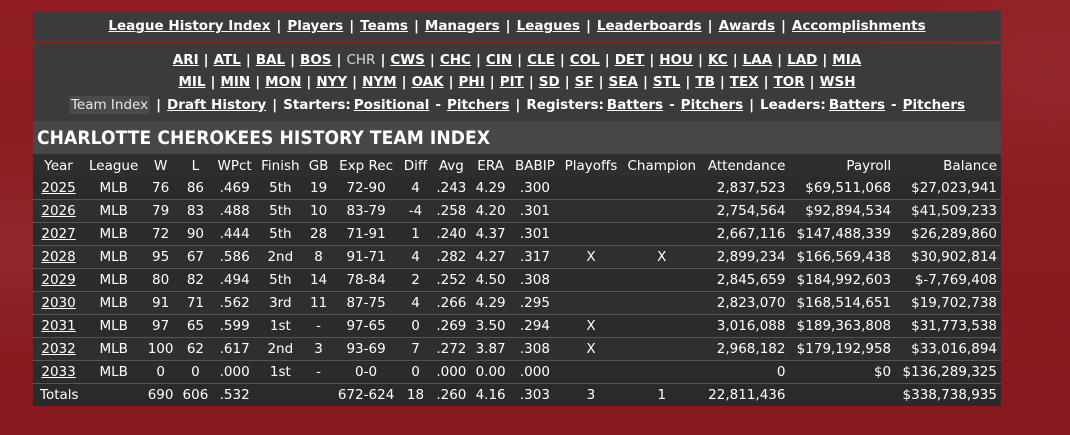  I want to click on column-header-era: ERA, so click(490, 165).